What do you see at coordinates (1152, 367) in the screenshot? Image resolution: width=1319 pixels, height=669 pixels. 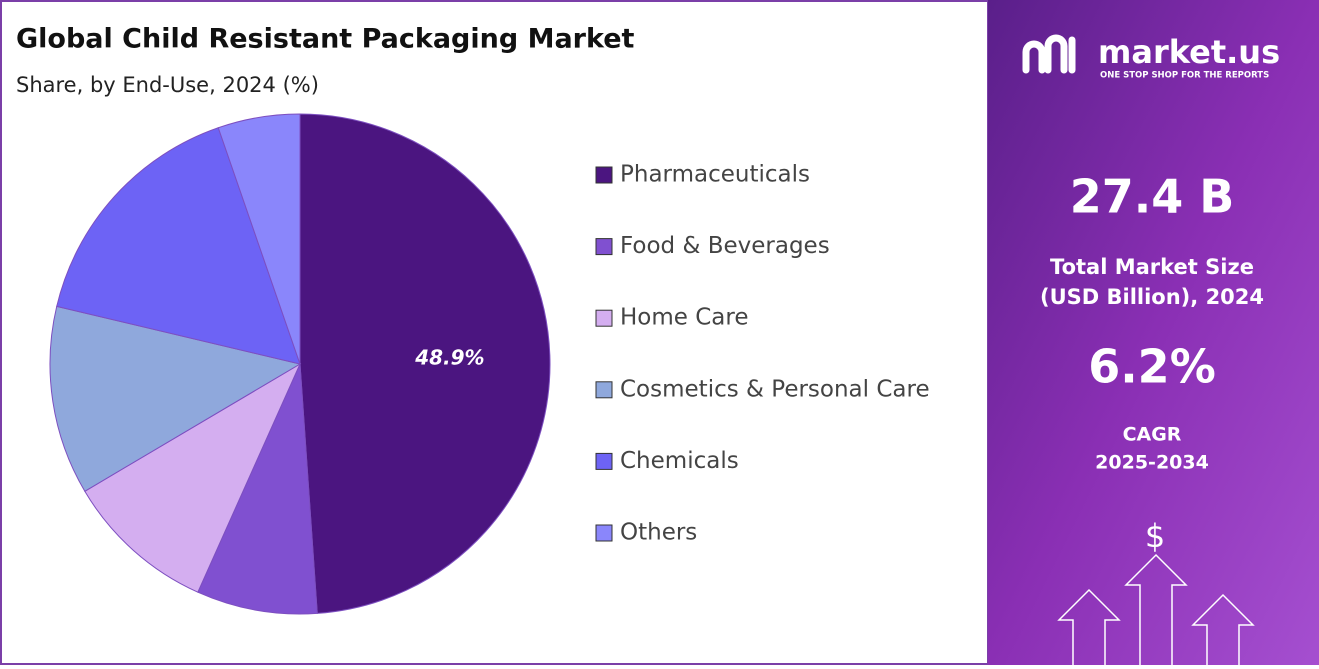 I see `cagr: 6.2%` at bounding box center [1152, 367].